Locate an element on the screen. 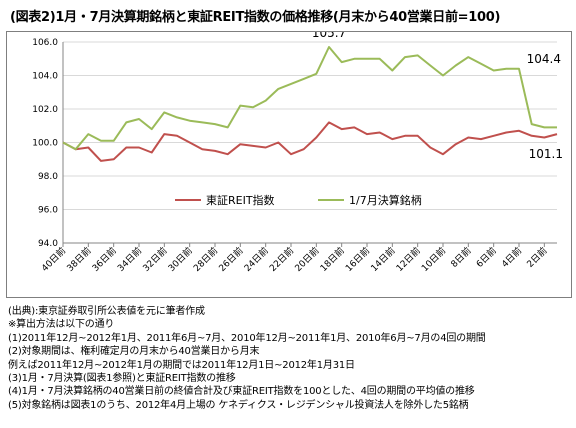 This screenshot has height=428, width=576. y-tick-label: 104.0 is located at coordinates (45, 77).